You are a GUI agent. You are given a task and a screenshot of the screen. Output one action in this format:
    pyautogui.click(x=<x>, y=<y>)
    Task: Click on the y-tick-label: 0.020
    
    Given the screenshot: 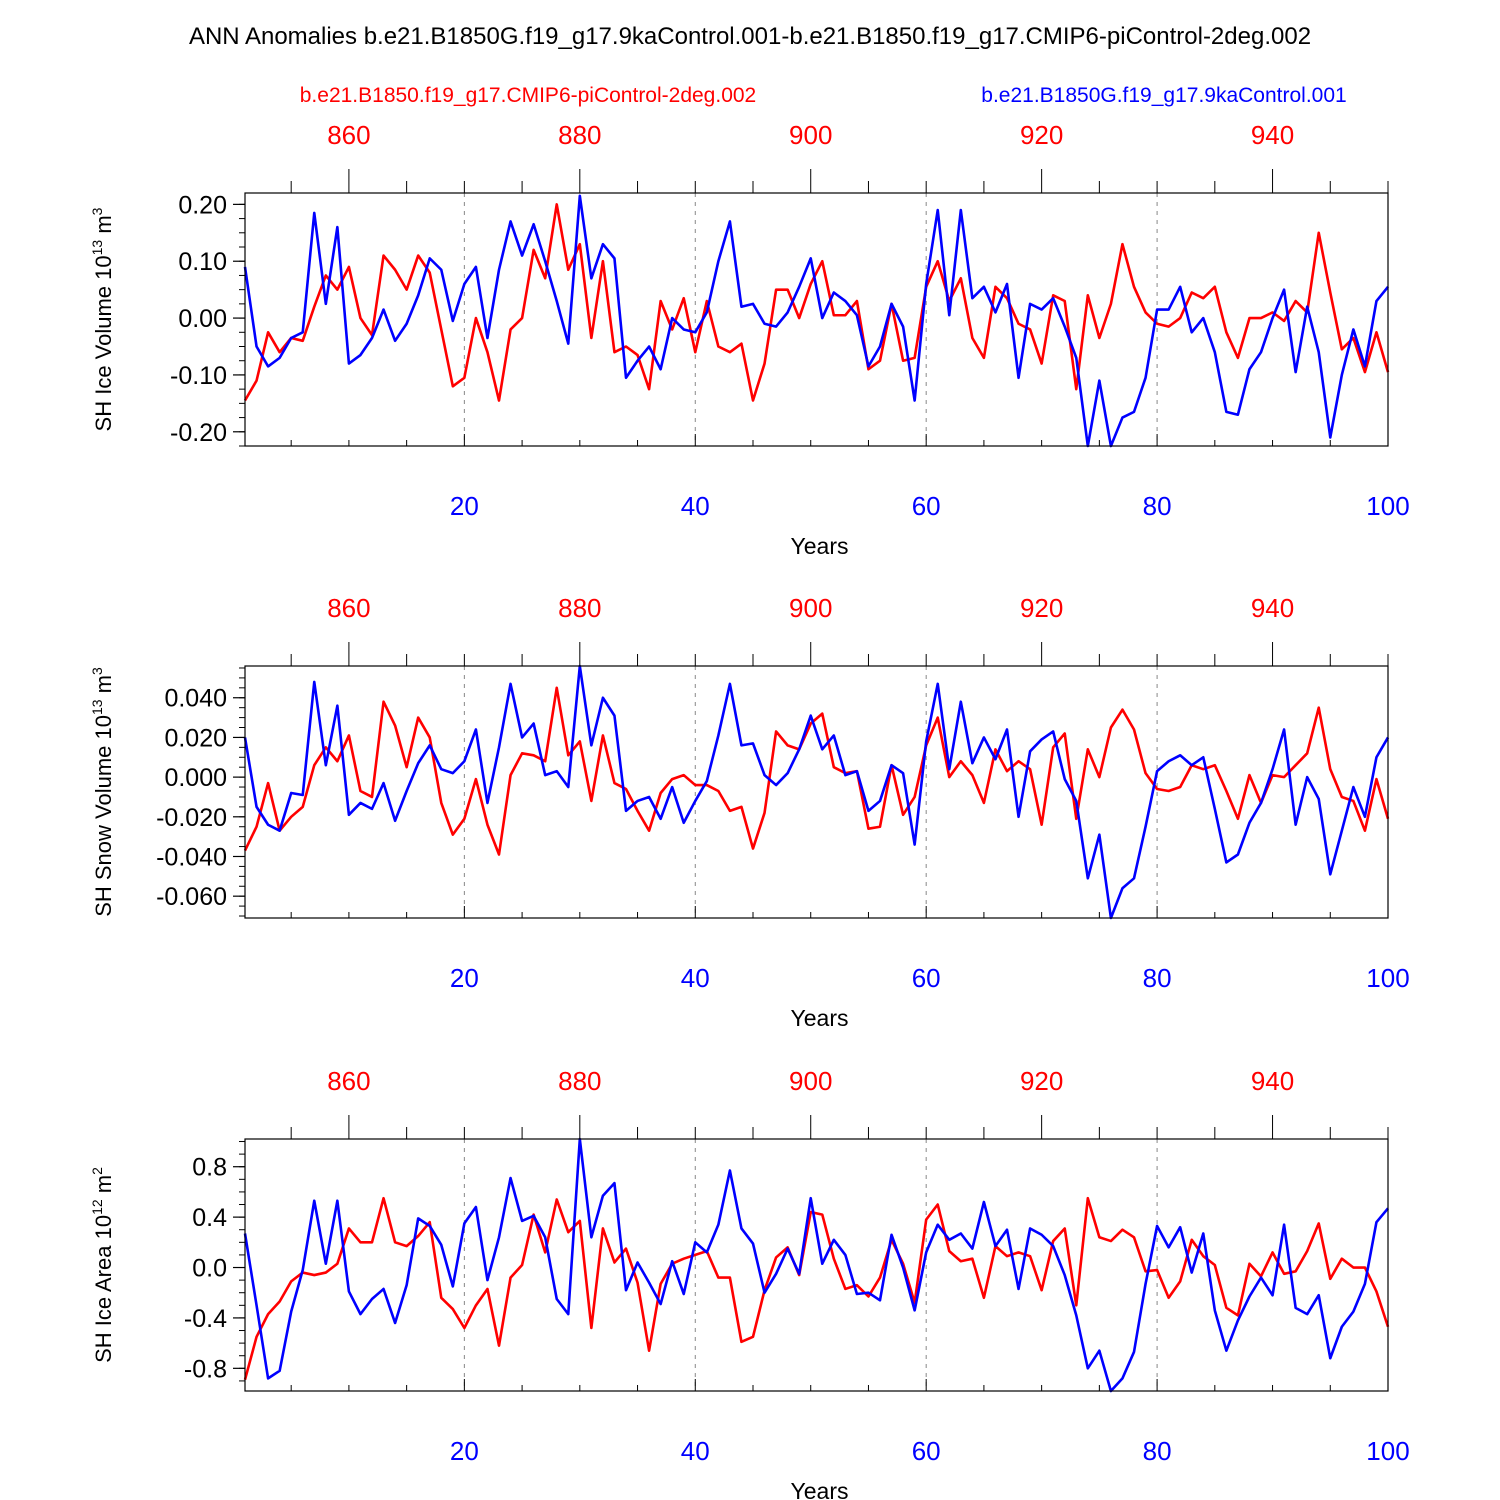 What is the action you would take?
    pyautogui.click(x=195, y=738)
    